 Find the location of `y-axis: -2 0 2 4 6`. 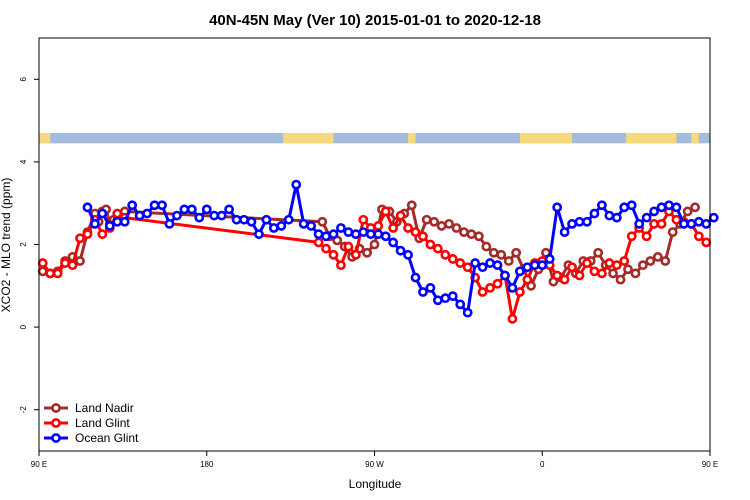

y-axis: -2 0 2 4 6 is located at coordinates (29, 245).